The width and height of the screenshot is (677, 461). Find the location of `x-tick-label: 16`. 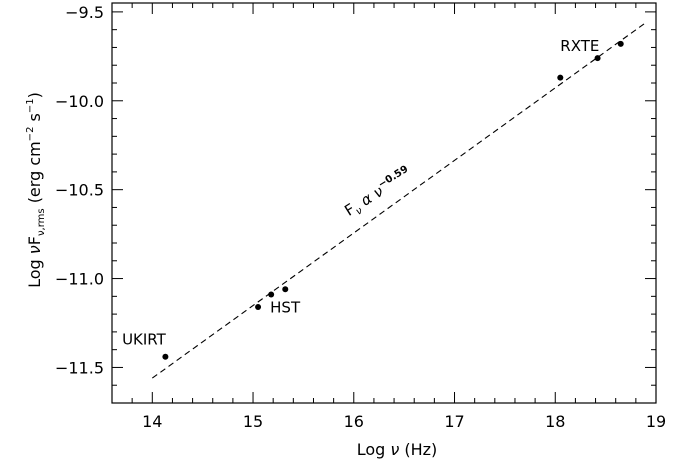

x-tick-label: 16 is located at coordinates (354, 421).